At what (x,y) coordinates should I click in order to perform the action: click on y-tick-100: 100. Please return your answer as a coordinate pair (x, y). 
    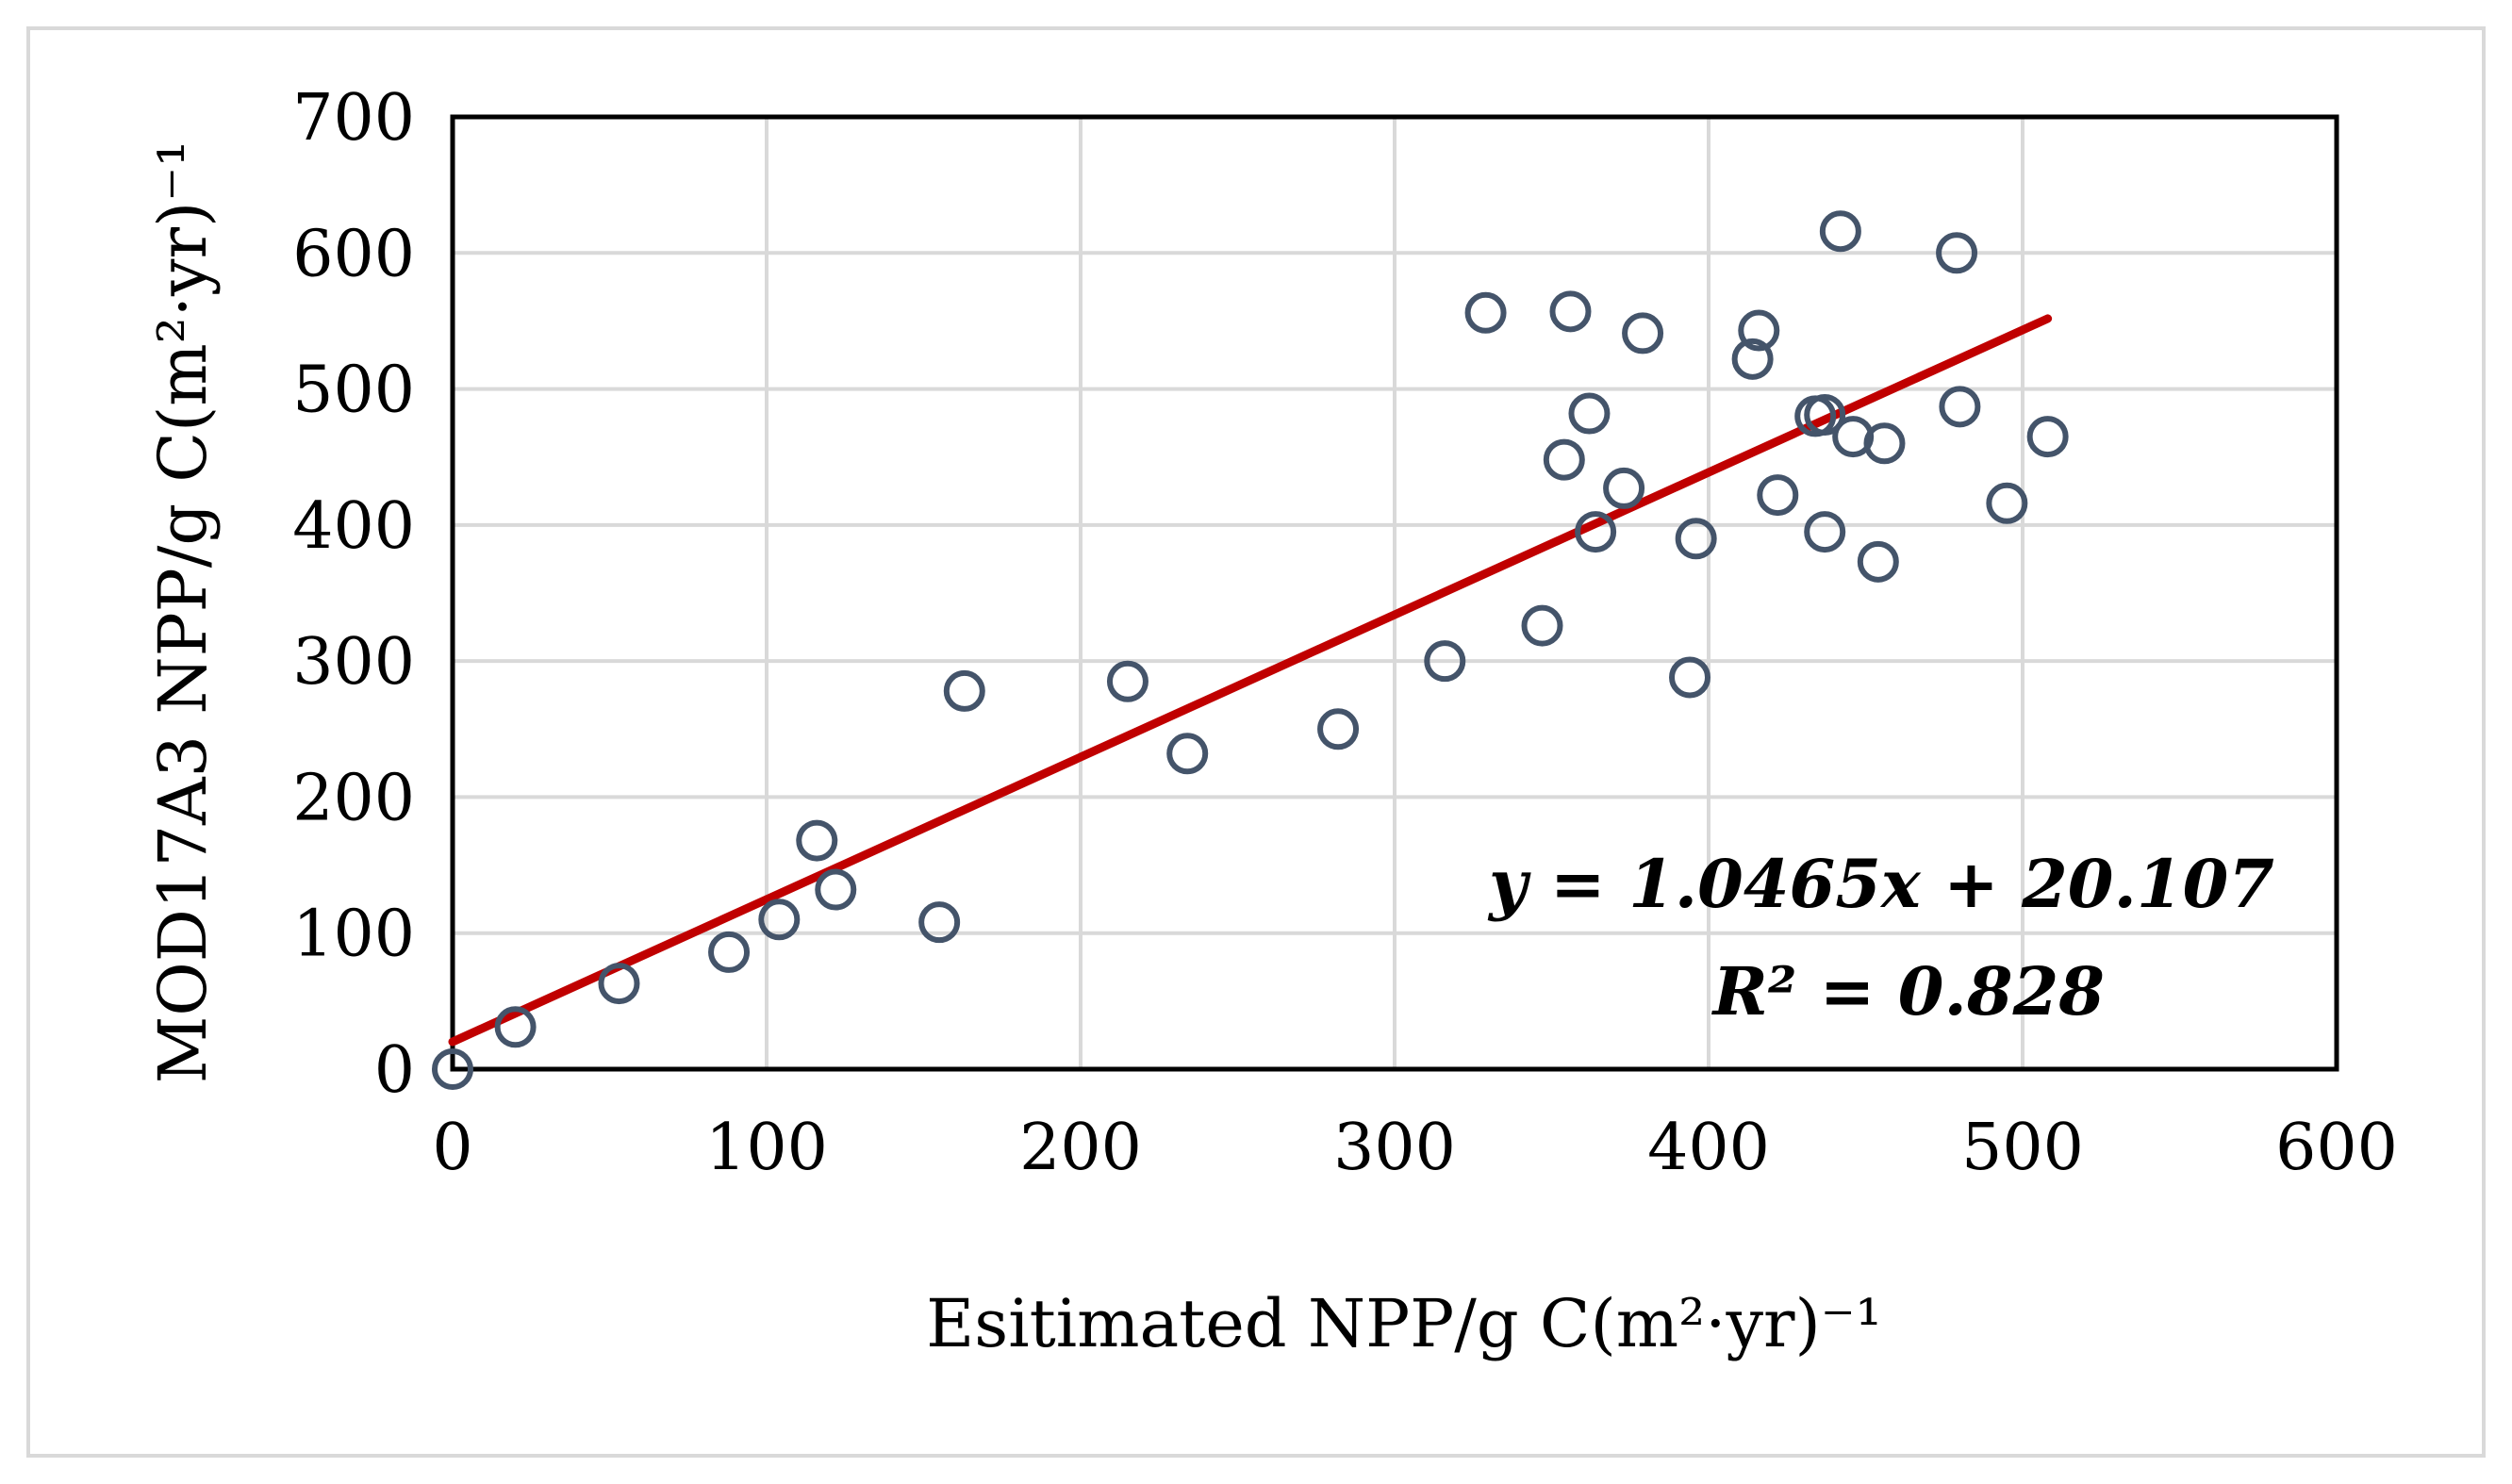
    Looking at the image, I should click on (353, 935).